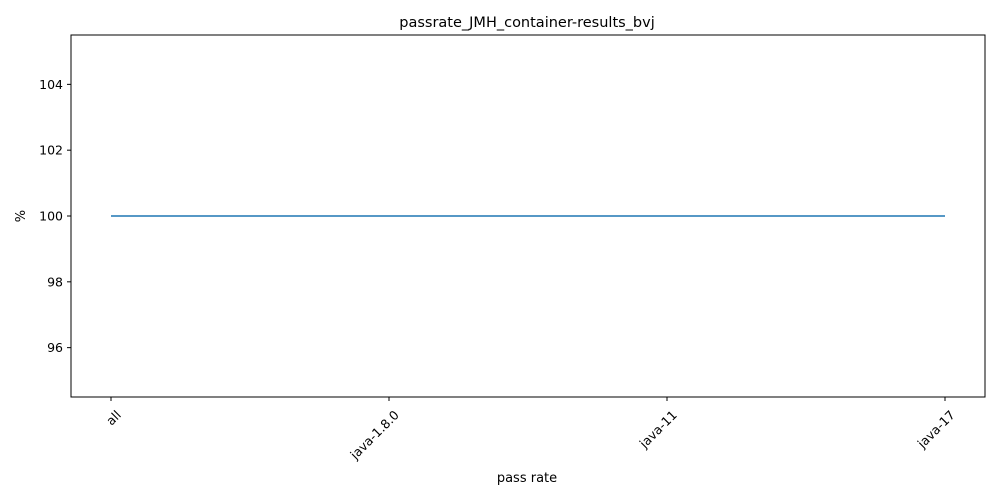  I want to click on y-tick-label: 100, so click(51, 216).